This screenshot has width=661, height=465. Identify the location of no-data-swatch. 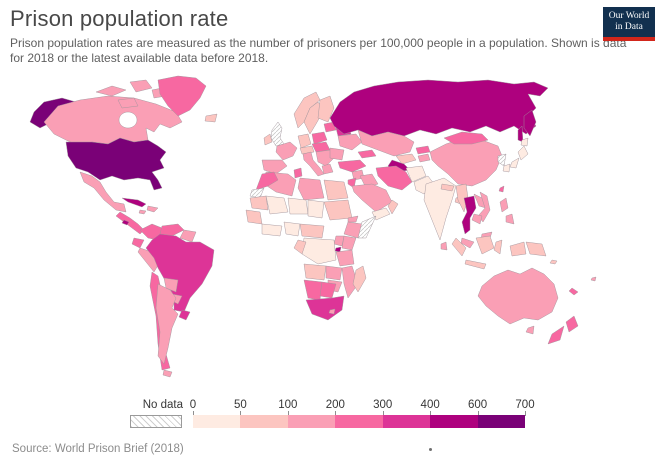
(156, 421).